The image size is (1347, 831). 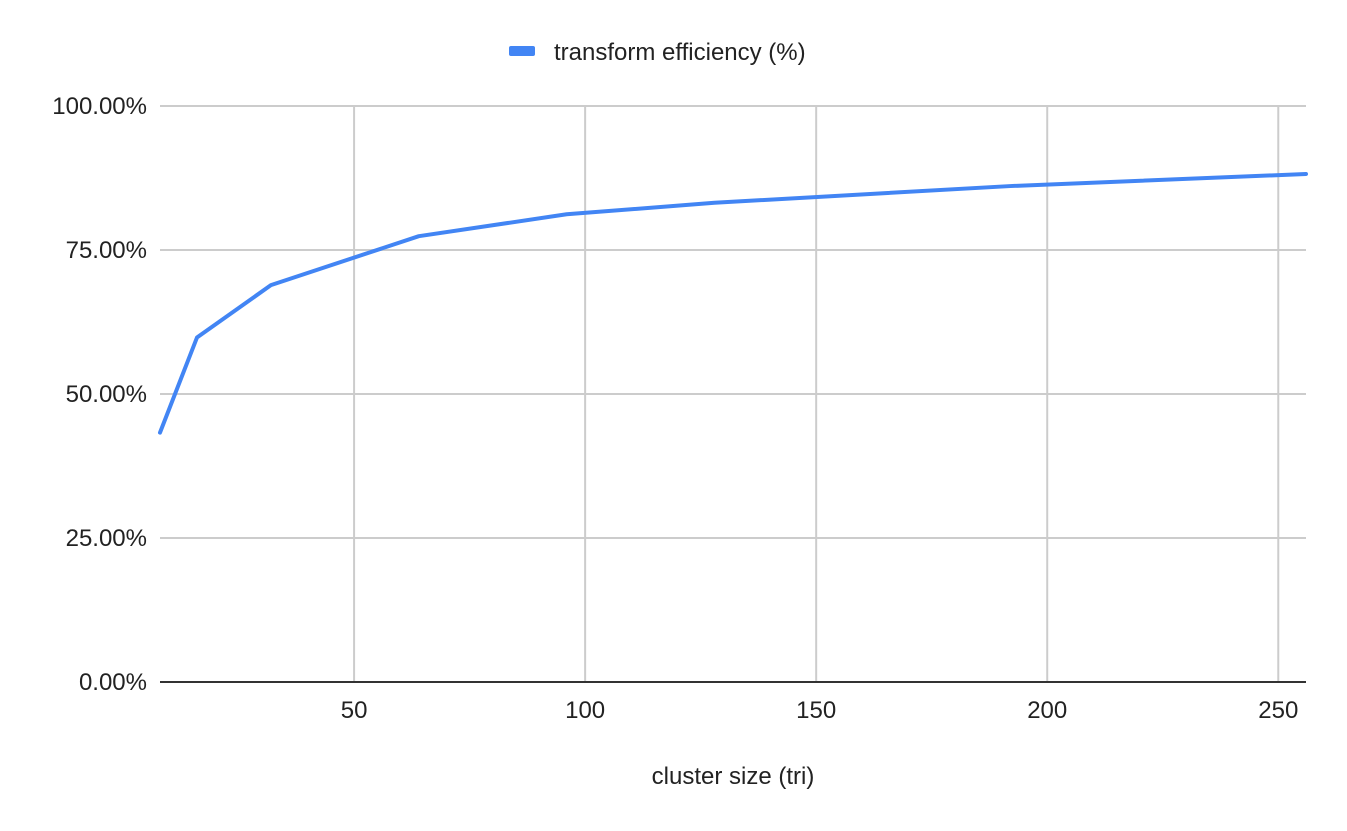 What do you see at coordinates (106, 538) in the screenshot?
I see `y-tick-label: 25.00%` at bounding box center [106, 538].